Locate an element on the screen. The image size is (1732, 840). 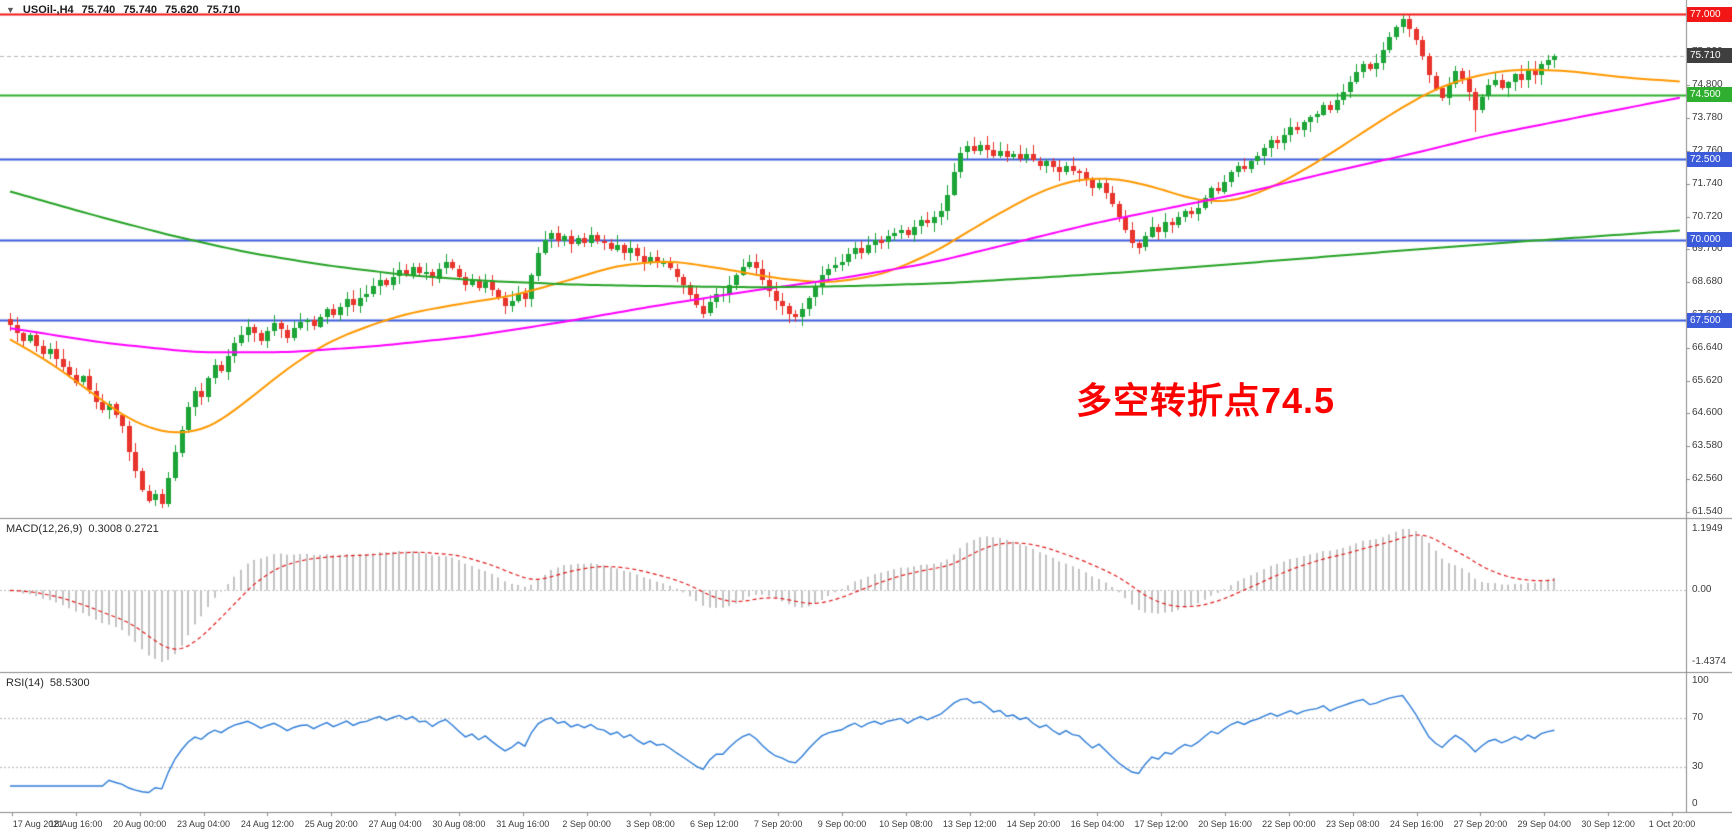
rsi-indicator-label: RSI(14) 58.5300 is located at coordinates (51, 683).